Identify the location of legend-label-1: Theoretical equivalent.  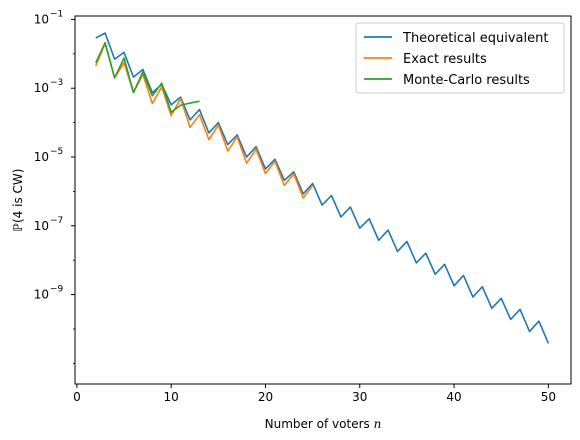
(475, 38).